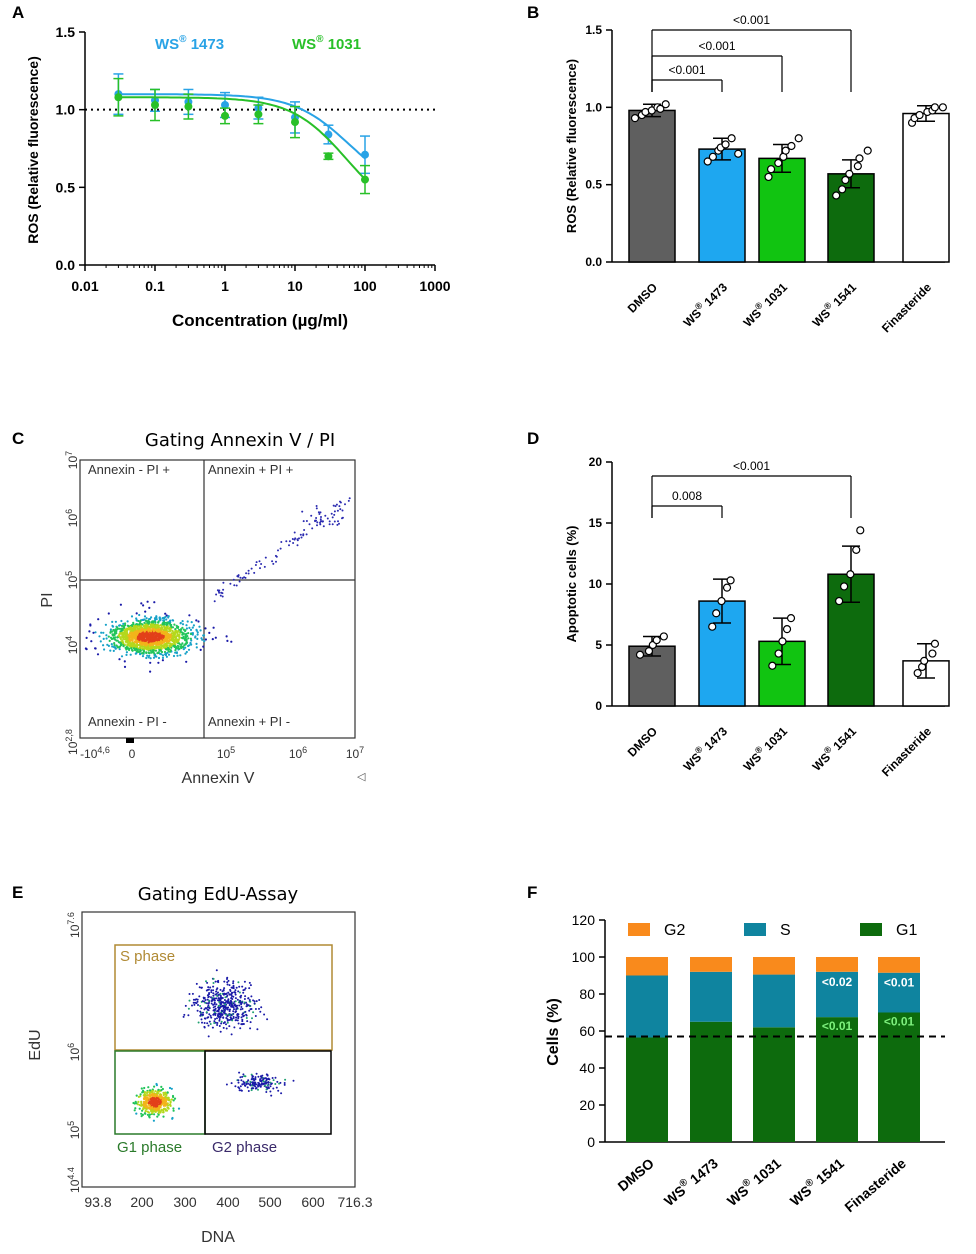 This screenshot has height=1254, width=976. I want to click on y-tick-label: 0.5, so click(66, 187).